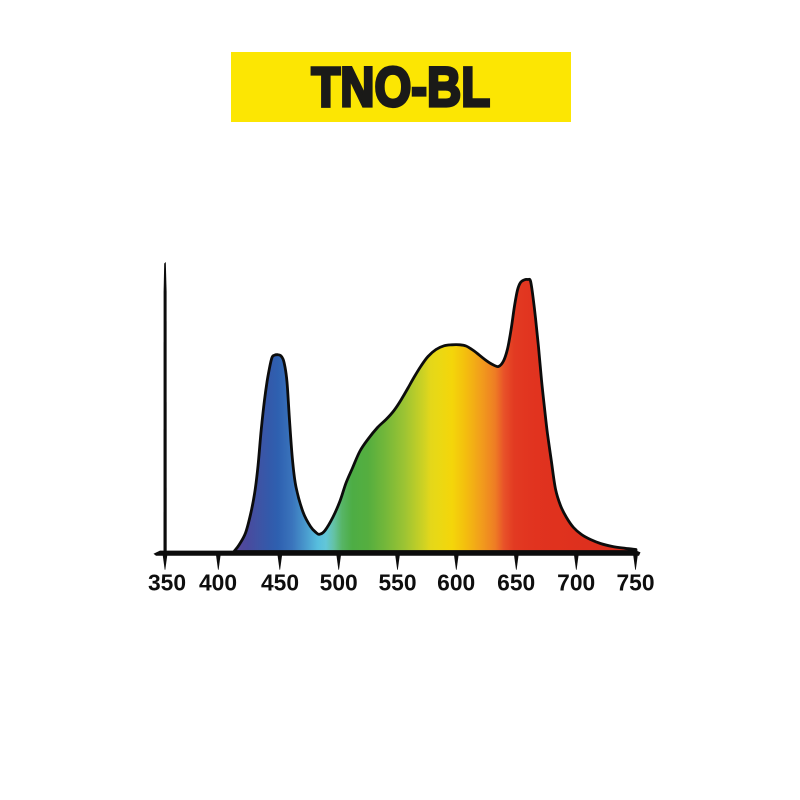 This screenshot has height=800, width=800. I want to click on svg-text: 700, so click(576, 583).